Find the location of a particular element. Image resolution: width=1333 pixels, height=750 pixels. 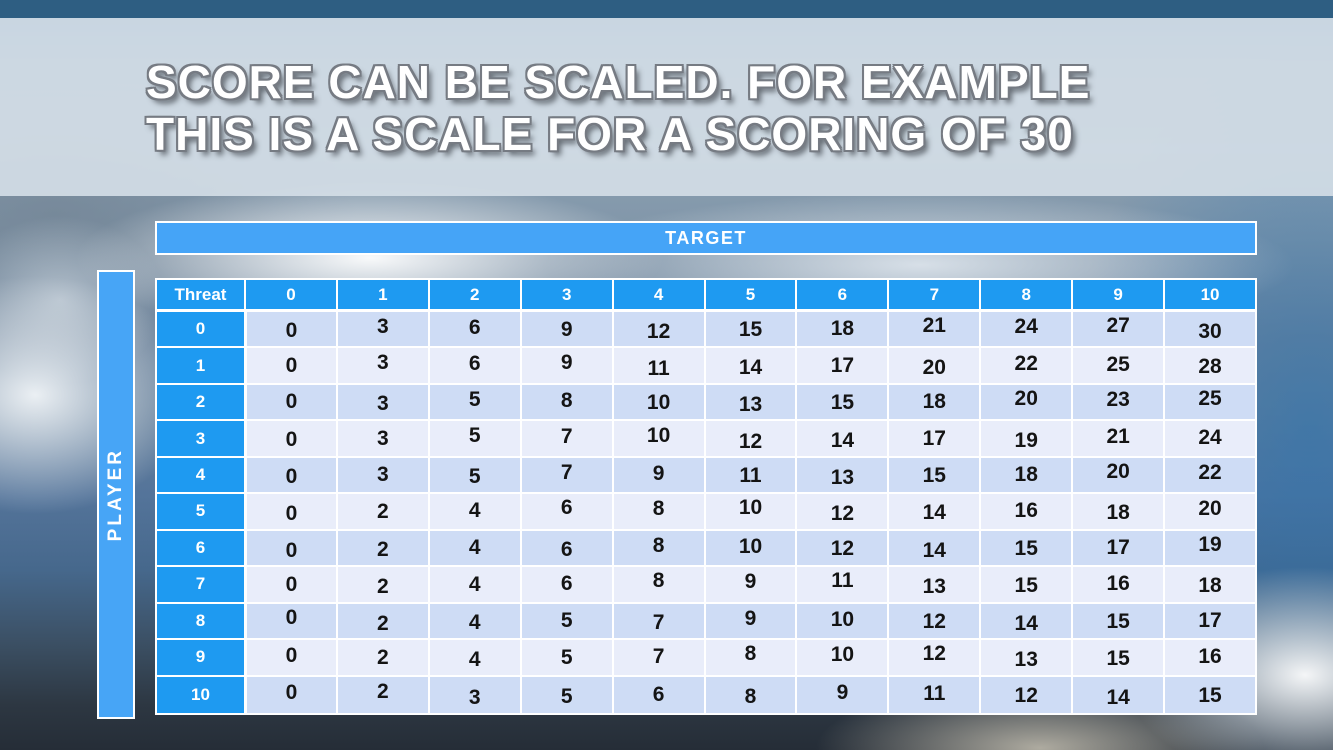

row-header-cell-8: 8 is located at coordinates (200, 622).